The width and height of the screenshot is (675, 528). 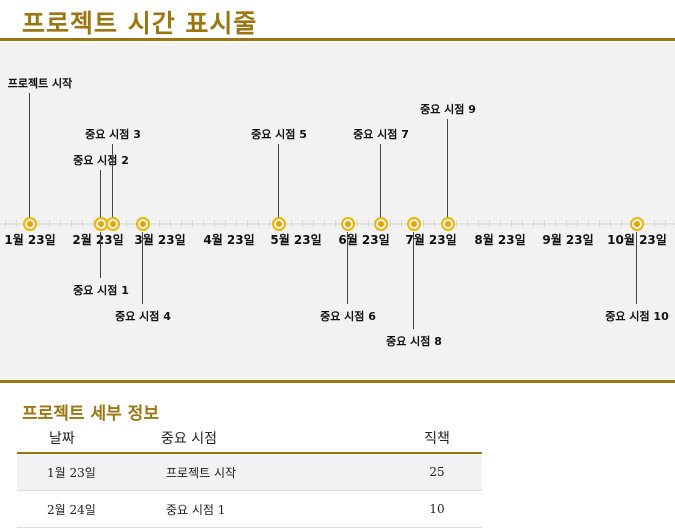 I want to click on month-label: 4월 23일, so click(x=229, y=240).